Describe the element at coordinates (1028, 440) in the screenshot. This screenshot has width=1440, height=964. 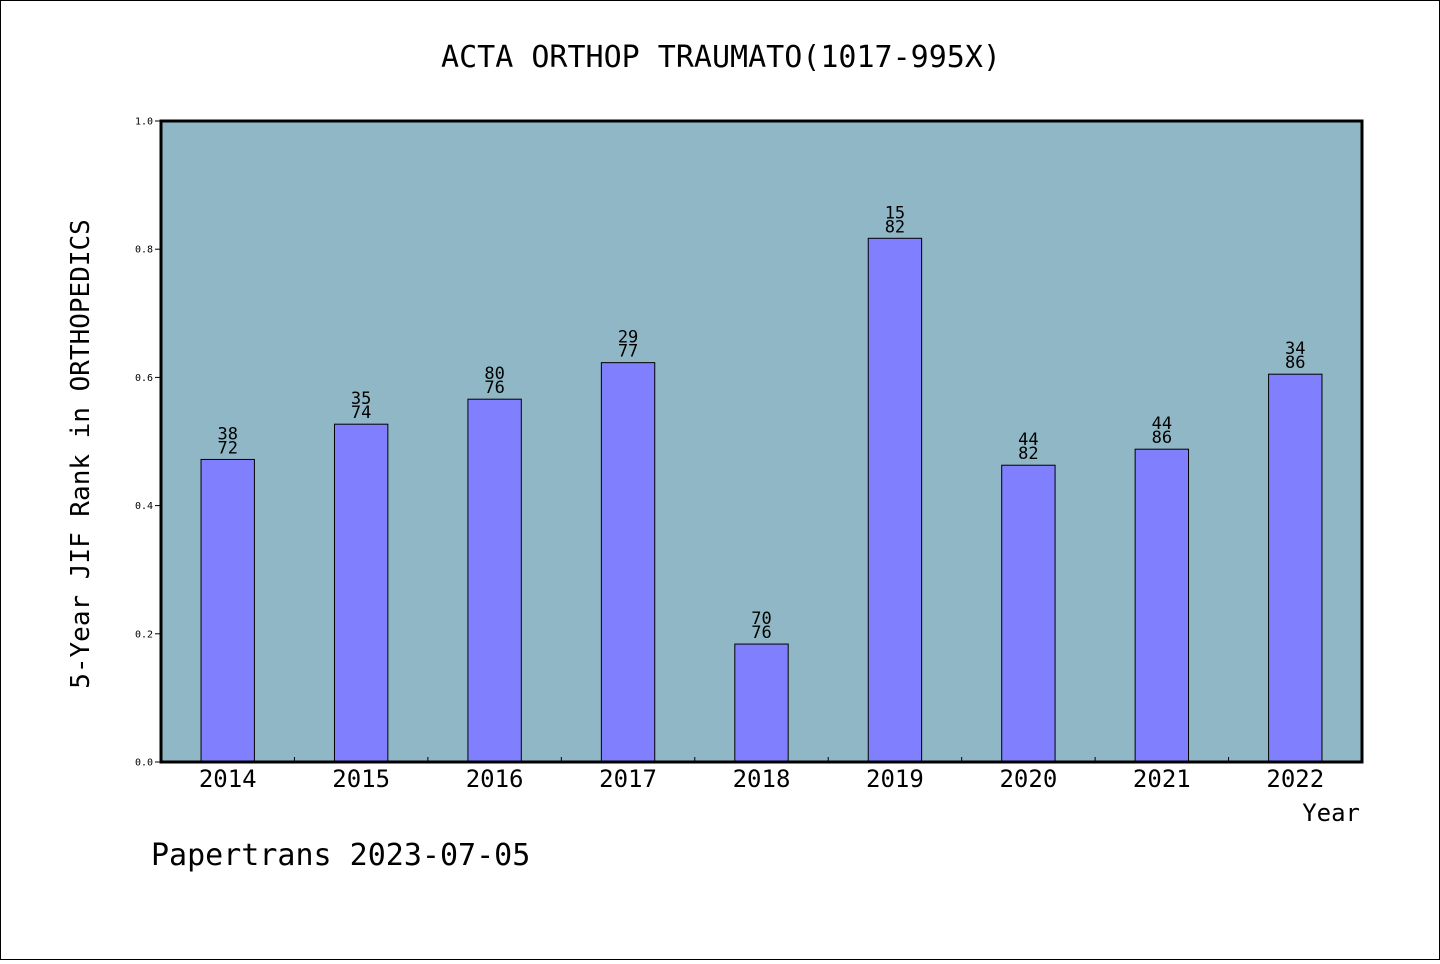
I see `bar-label-top-2020: 44` at that location.